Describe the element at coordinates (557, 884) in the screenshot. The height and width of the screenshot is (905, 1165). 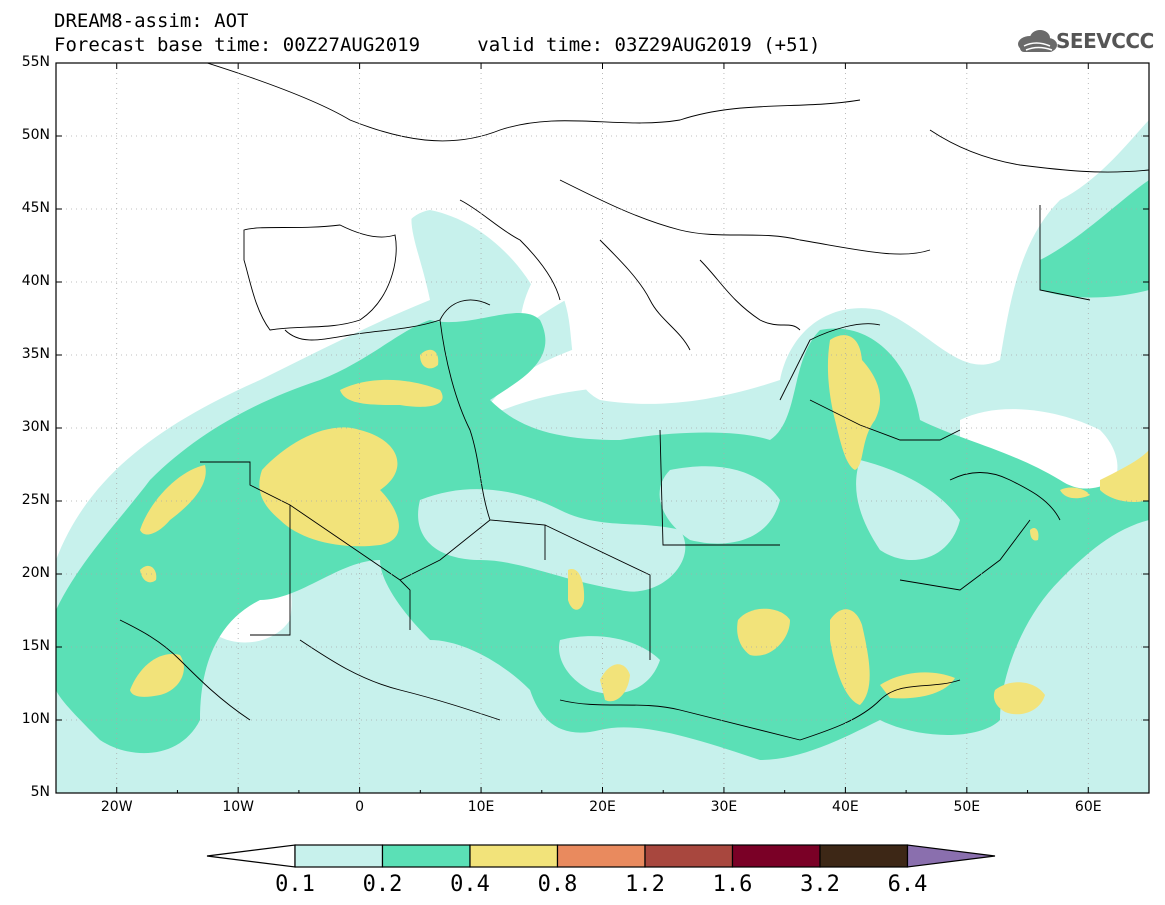
I see `colorbar-label: 0.8` at that location.